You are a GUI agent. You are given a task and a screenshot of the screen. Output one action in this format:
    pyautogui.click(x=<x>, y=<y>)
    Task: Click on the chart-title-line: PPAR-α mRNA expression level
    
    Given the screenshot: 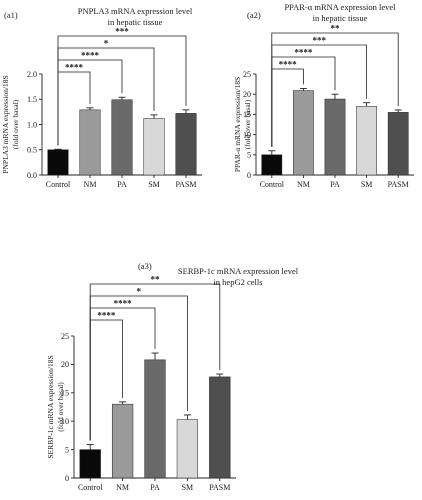 What is the action you would take?
    pyautogui.click(x=340, y=7)
    